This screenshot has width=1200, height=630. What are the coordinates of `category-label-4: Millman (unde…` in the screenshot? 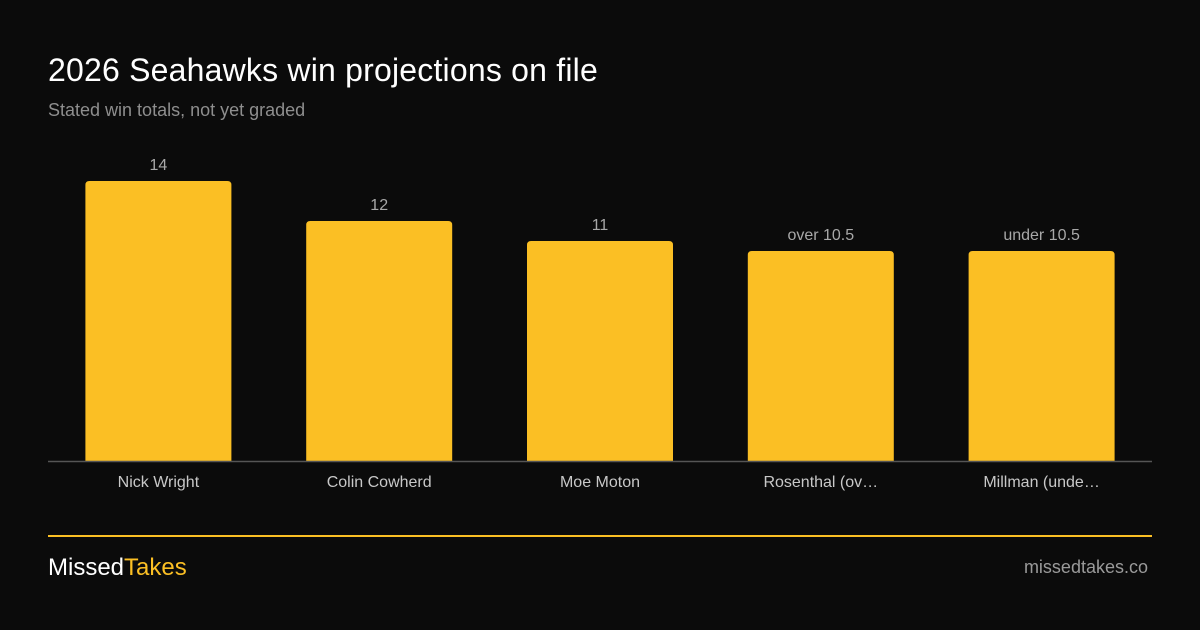 It's located at (1041, 482).